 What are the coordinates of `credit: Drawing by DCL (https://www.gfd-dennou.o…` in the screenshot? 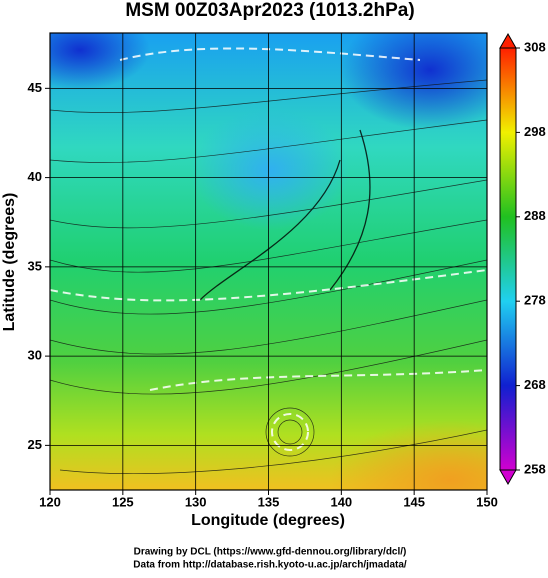 It's located at (270, 552).